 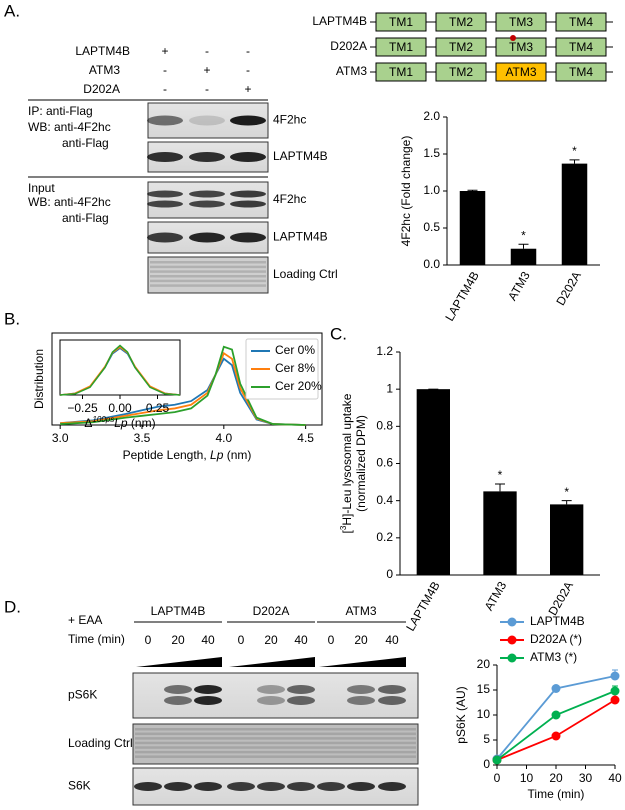 I want to click on label-part: Lp, so click(x=121, y=423).